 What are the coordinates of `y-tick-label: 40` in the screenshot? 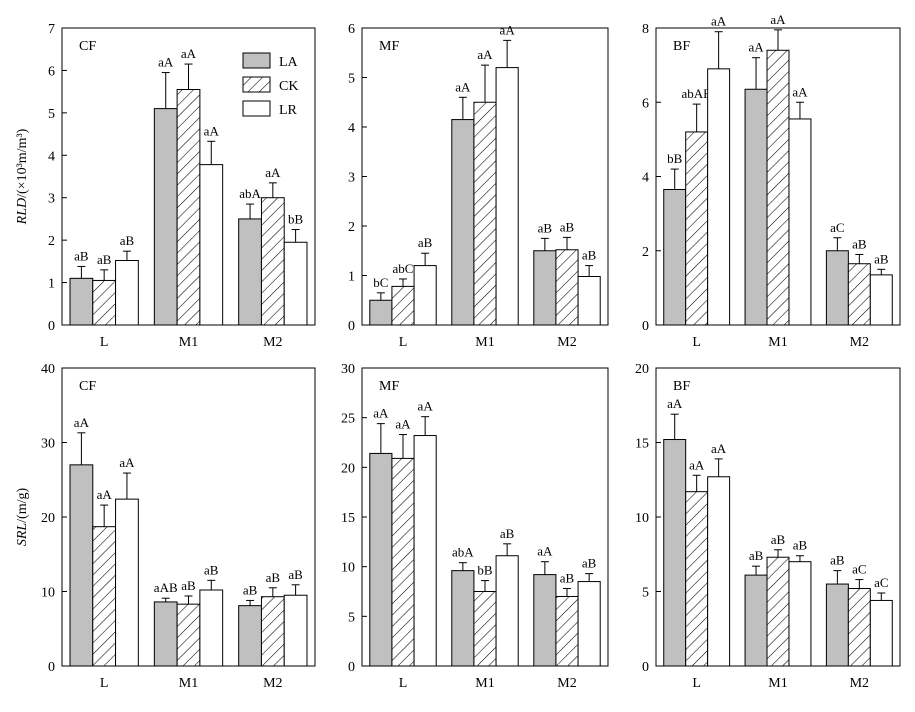 It's located at (48, 369).